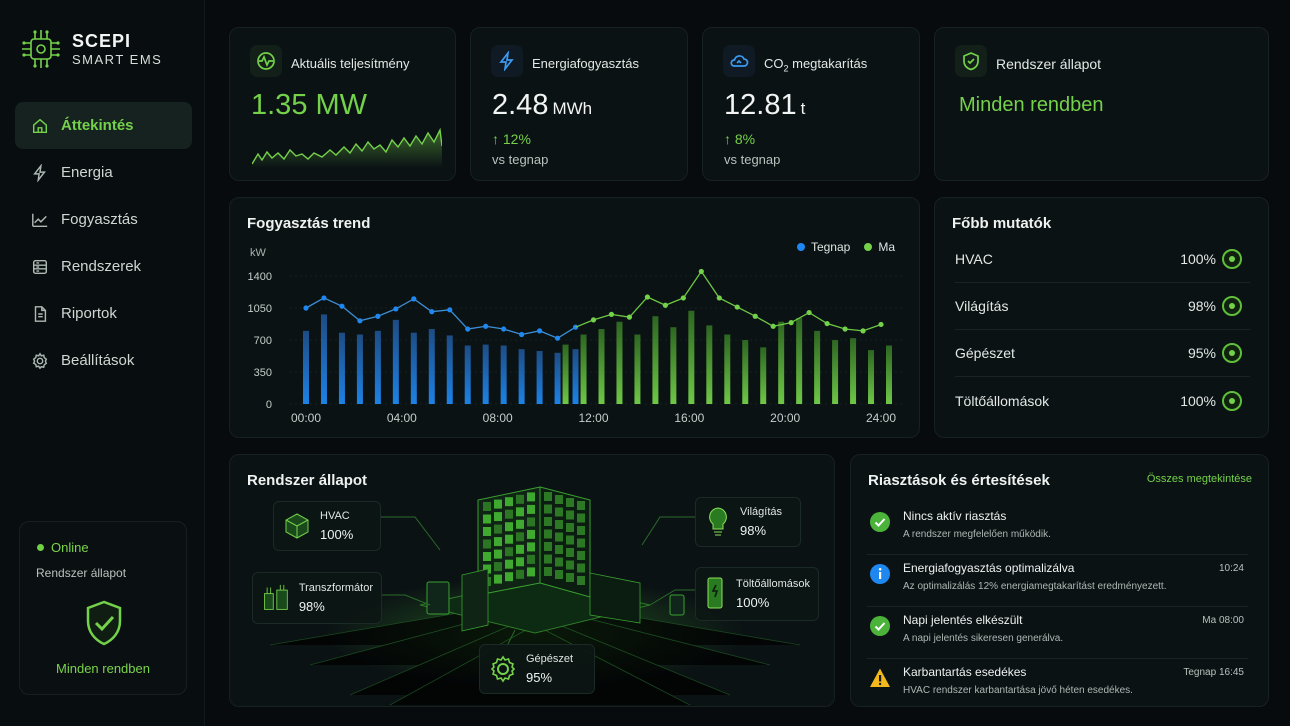 This screenshot has height=726, width=1290. Describe the element at coordinates (89, 313) in the screenshot. I see `sidebar-item-label: Riportok` at that location.